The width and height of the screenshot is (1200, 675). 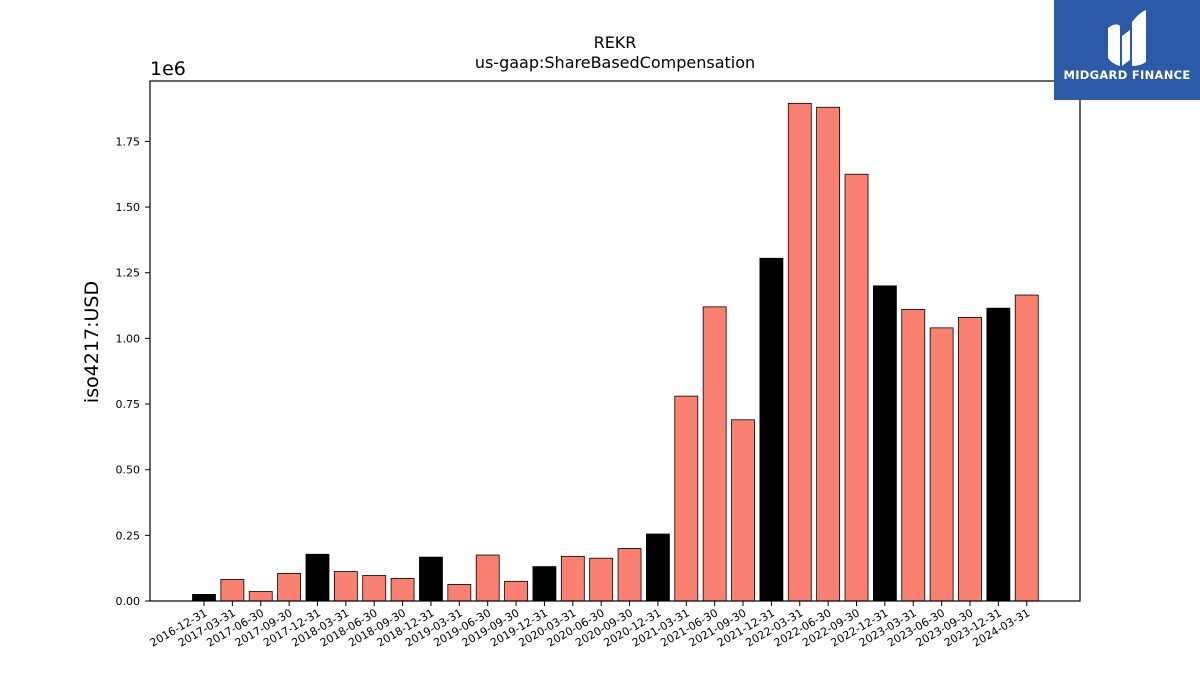 I want to click on y-tick-label: 0.75, so click(x=128, y=404).